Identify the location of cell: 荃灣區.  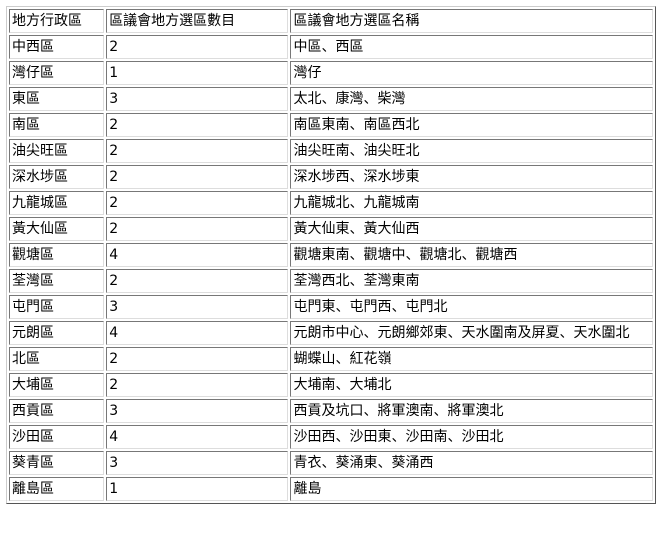
(57, 281).